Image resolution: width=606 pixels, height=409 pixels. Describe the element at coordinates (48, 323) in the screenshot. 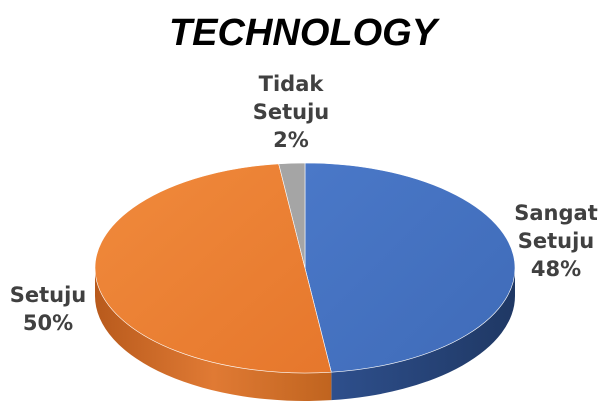

I see `slice-percent-label: 50%` at that location.